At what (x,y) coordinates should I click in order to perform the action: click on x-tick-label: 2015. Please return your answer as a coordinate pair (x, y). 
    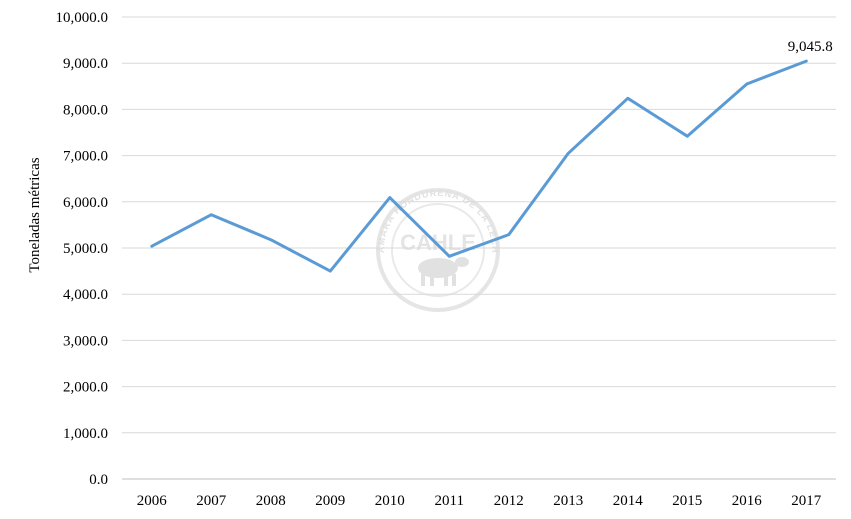
    Looking at the image, I should click on (687, 501).